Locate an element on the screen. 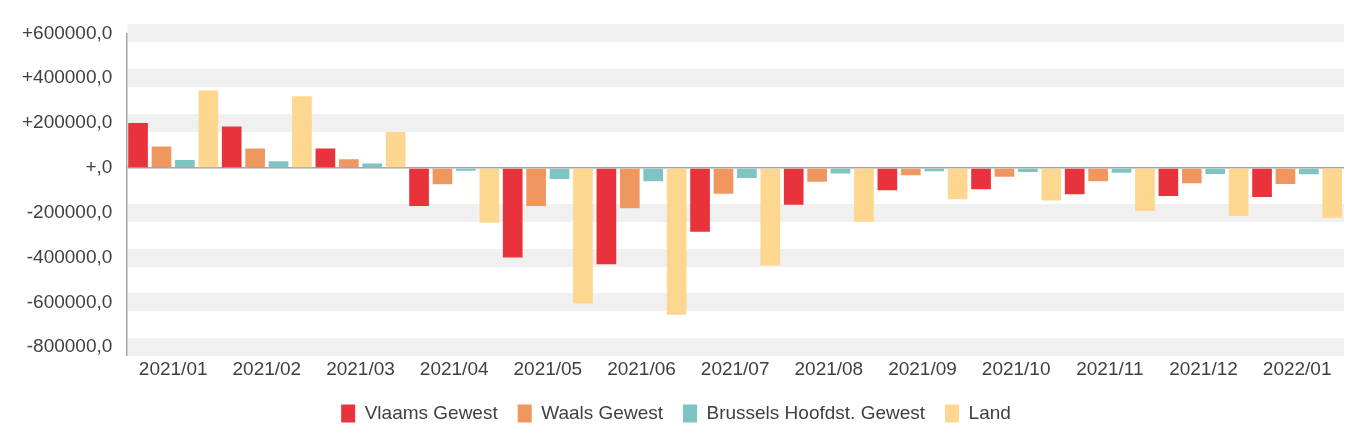 This screenshot has width=1352, height=441. x-tick-label: 2021/02 is located at coordinates (267, 368).